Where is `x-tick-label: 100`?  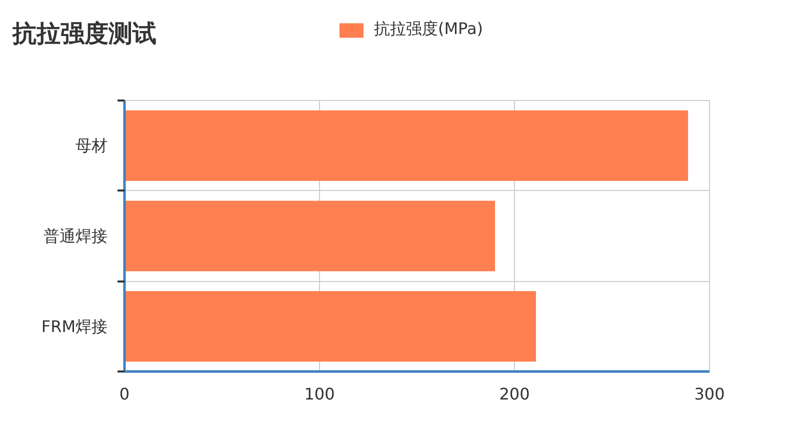
x-tick-label: 100 is located at coordinates (319, 394).